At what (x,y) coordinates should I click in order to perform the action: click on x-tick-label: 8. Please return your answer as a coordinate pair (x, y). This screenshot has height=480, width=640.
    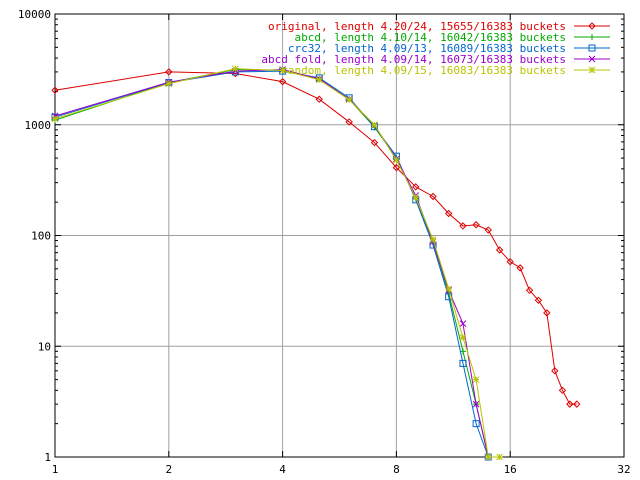
    Looking at the image, I should click on (396, 469).